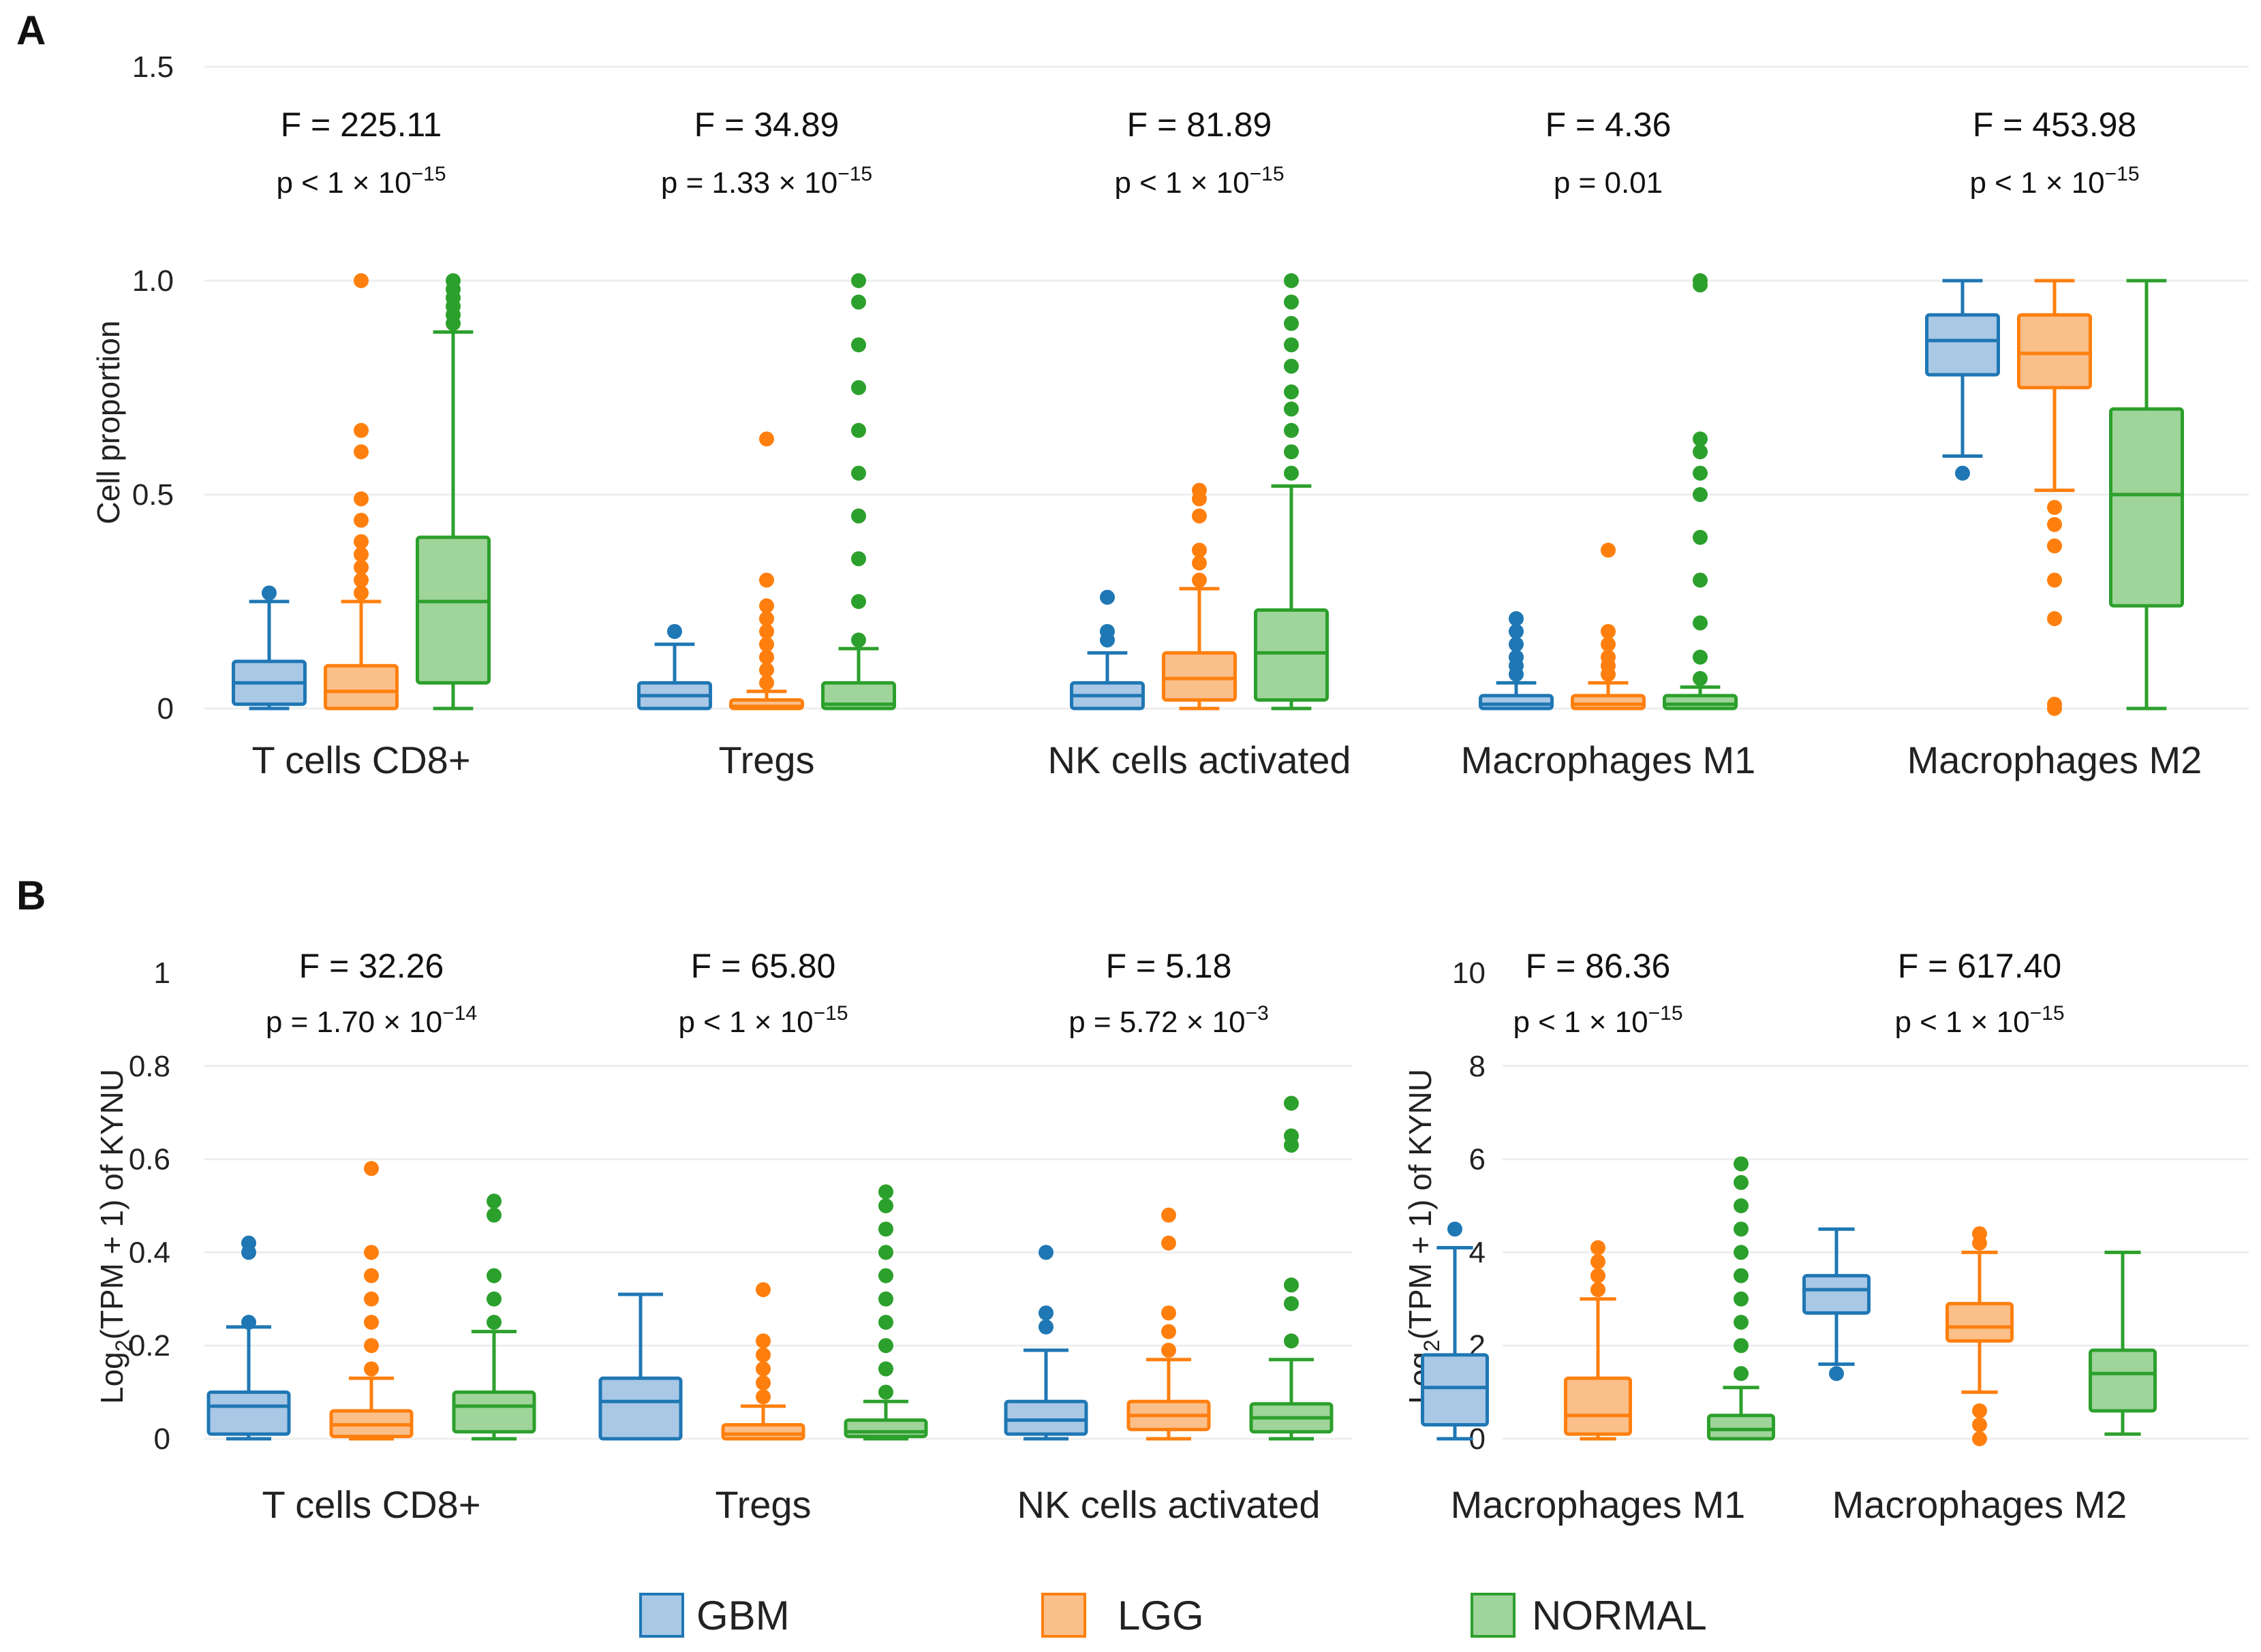 This screenshot has height=1652, width=2261. Describe the element at coordinates (109, 422) in the screenshot. I see `y-axis-label: Cell proportion` at that location.